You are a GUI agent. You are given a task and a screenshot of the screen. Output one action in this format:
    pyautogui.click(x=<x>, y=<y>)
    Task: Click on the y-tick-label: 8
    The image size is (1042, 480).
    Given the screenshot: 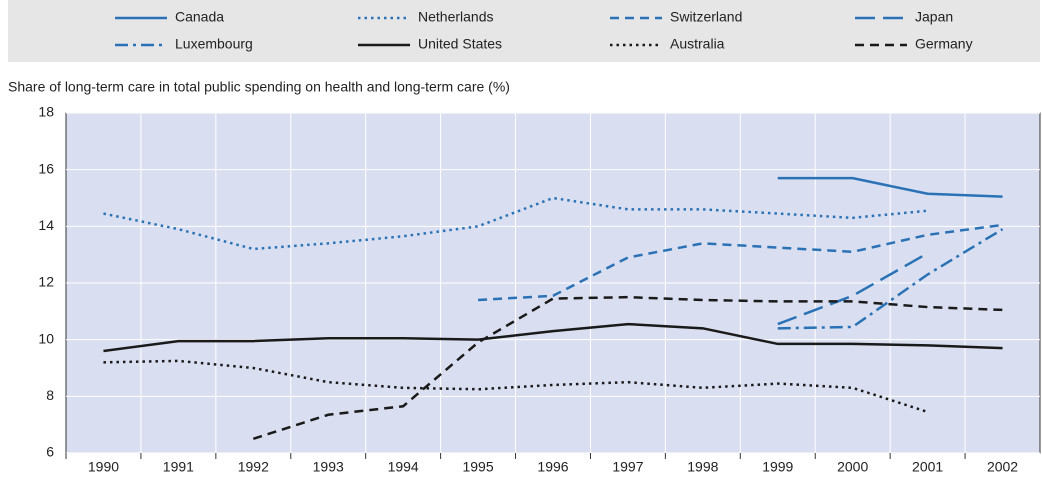 What is the action you would take?
    pyautogui.click(x=50, y=395)
    